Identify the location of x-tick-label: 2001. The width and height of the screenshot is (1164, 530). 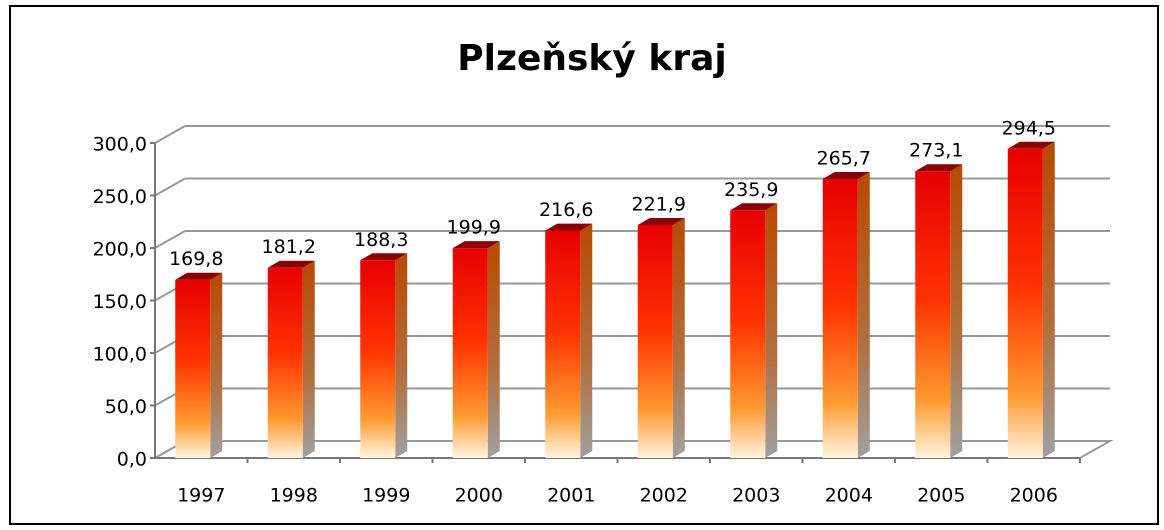
(571, 496).